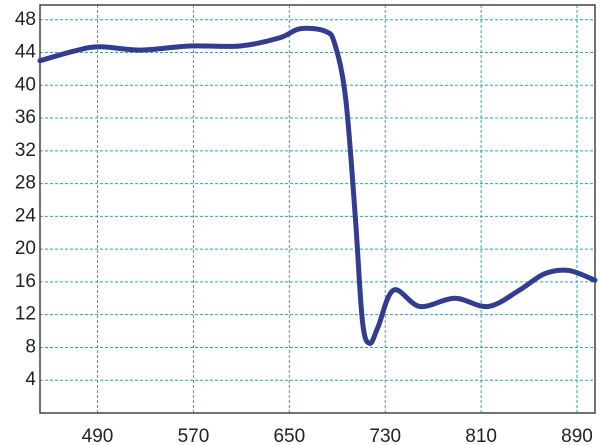  I want to click on y-tick-label: 28, so click(25, 183).